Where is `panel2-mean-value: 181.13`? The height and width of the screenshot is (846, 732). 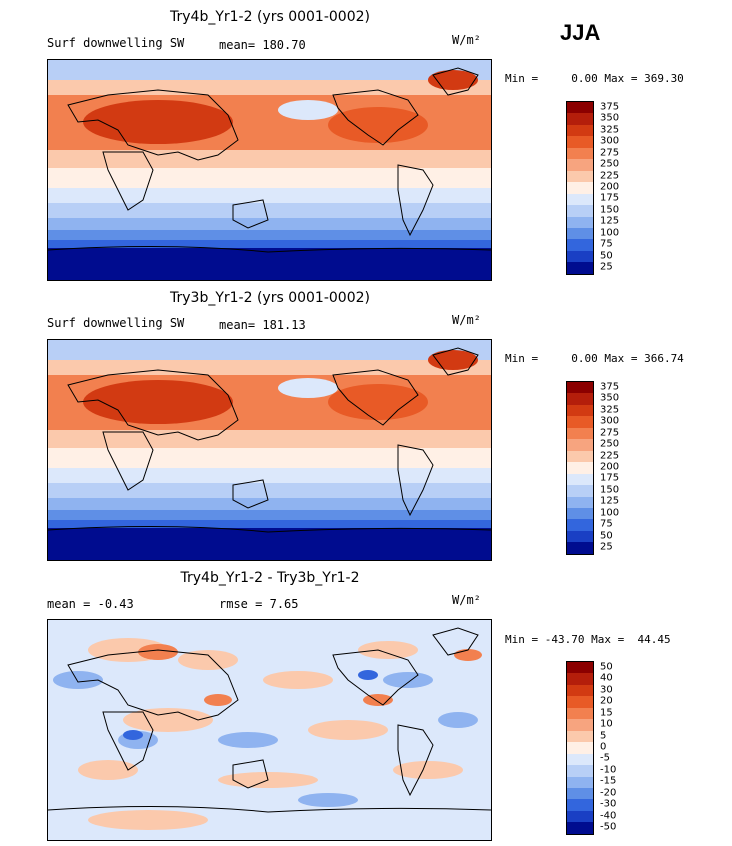
panel2-mean-value: 181.13 is located at coordinates (284, 325).